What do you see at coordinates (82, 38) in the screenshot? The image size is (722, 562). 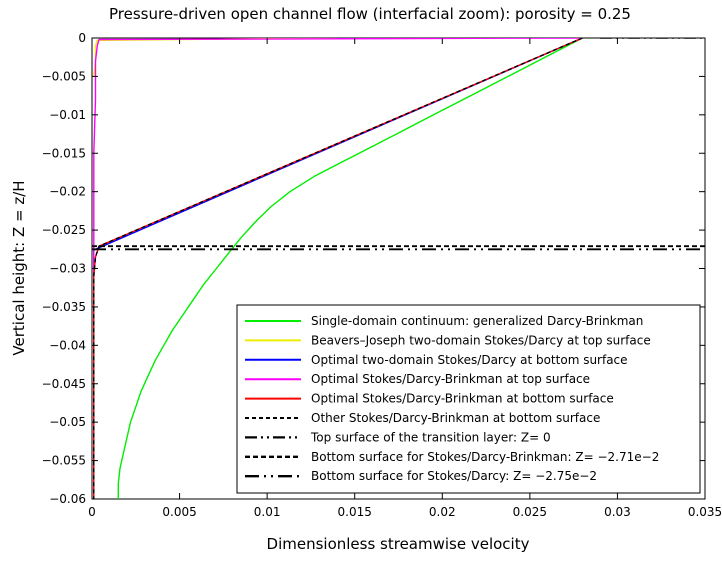 I see `y-tick-label: 0` at bounding box center [82, 38].